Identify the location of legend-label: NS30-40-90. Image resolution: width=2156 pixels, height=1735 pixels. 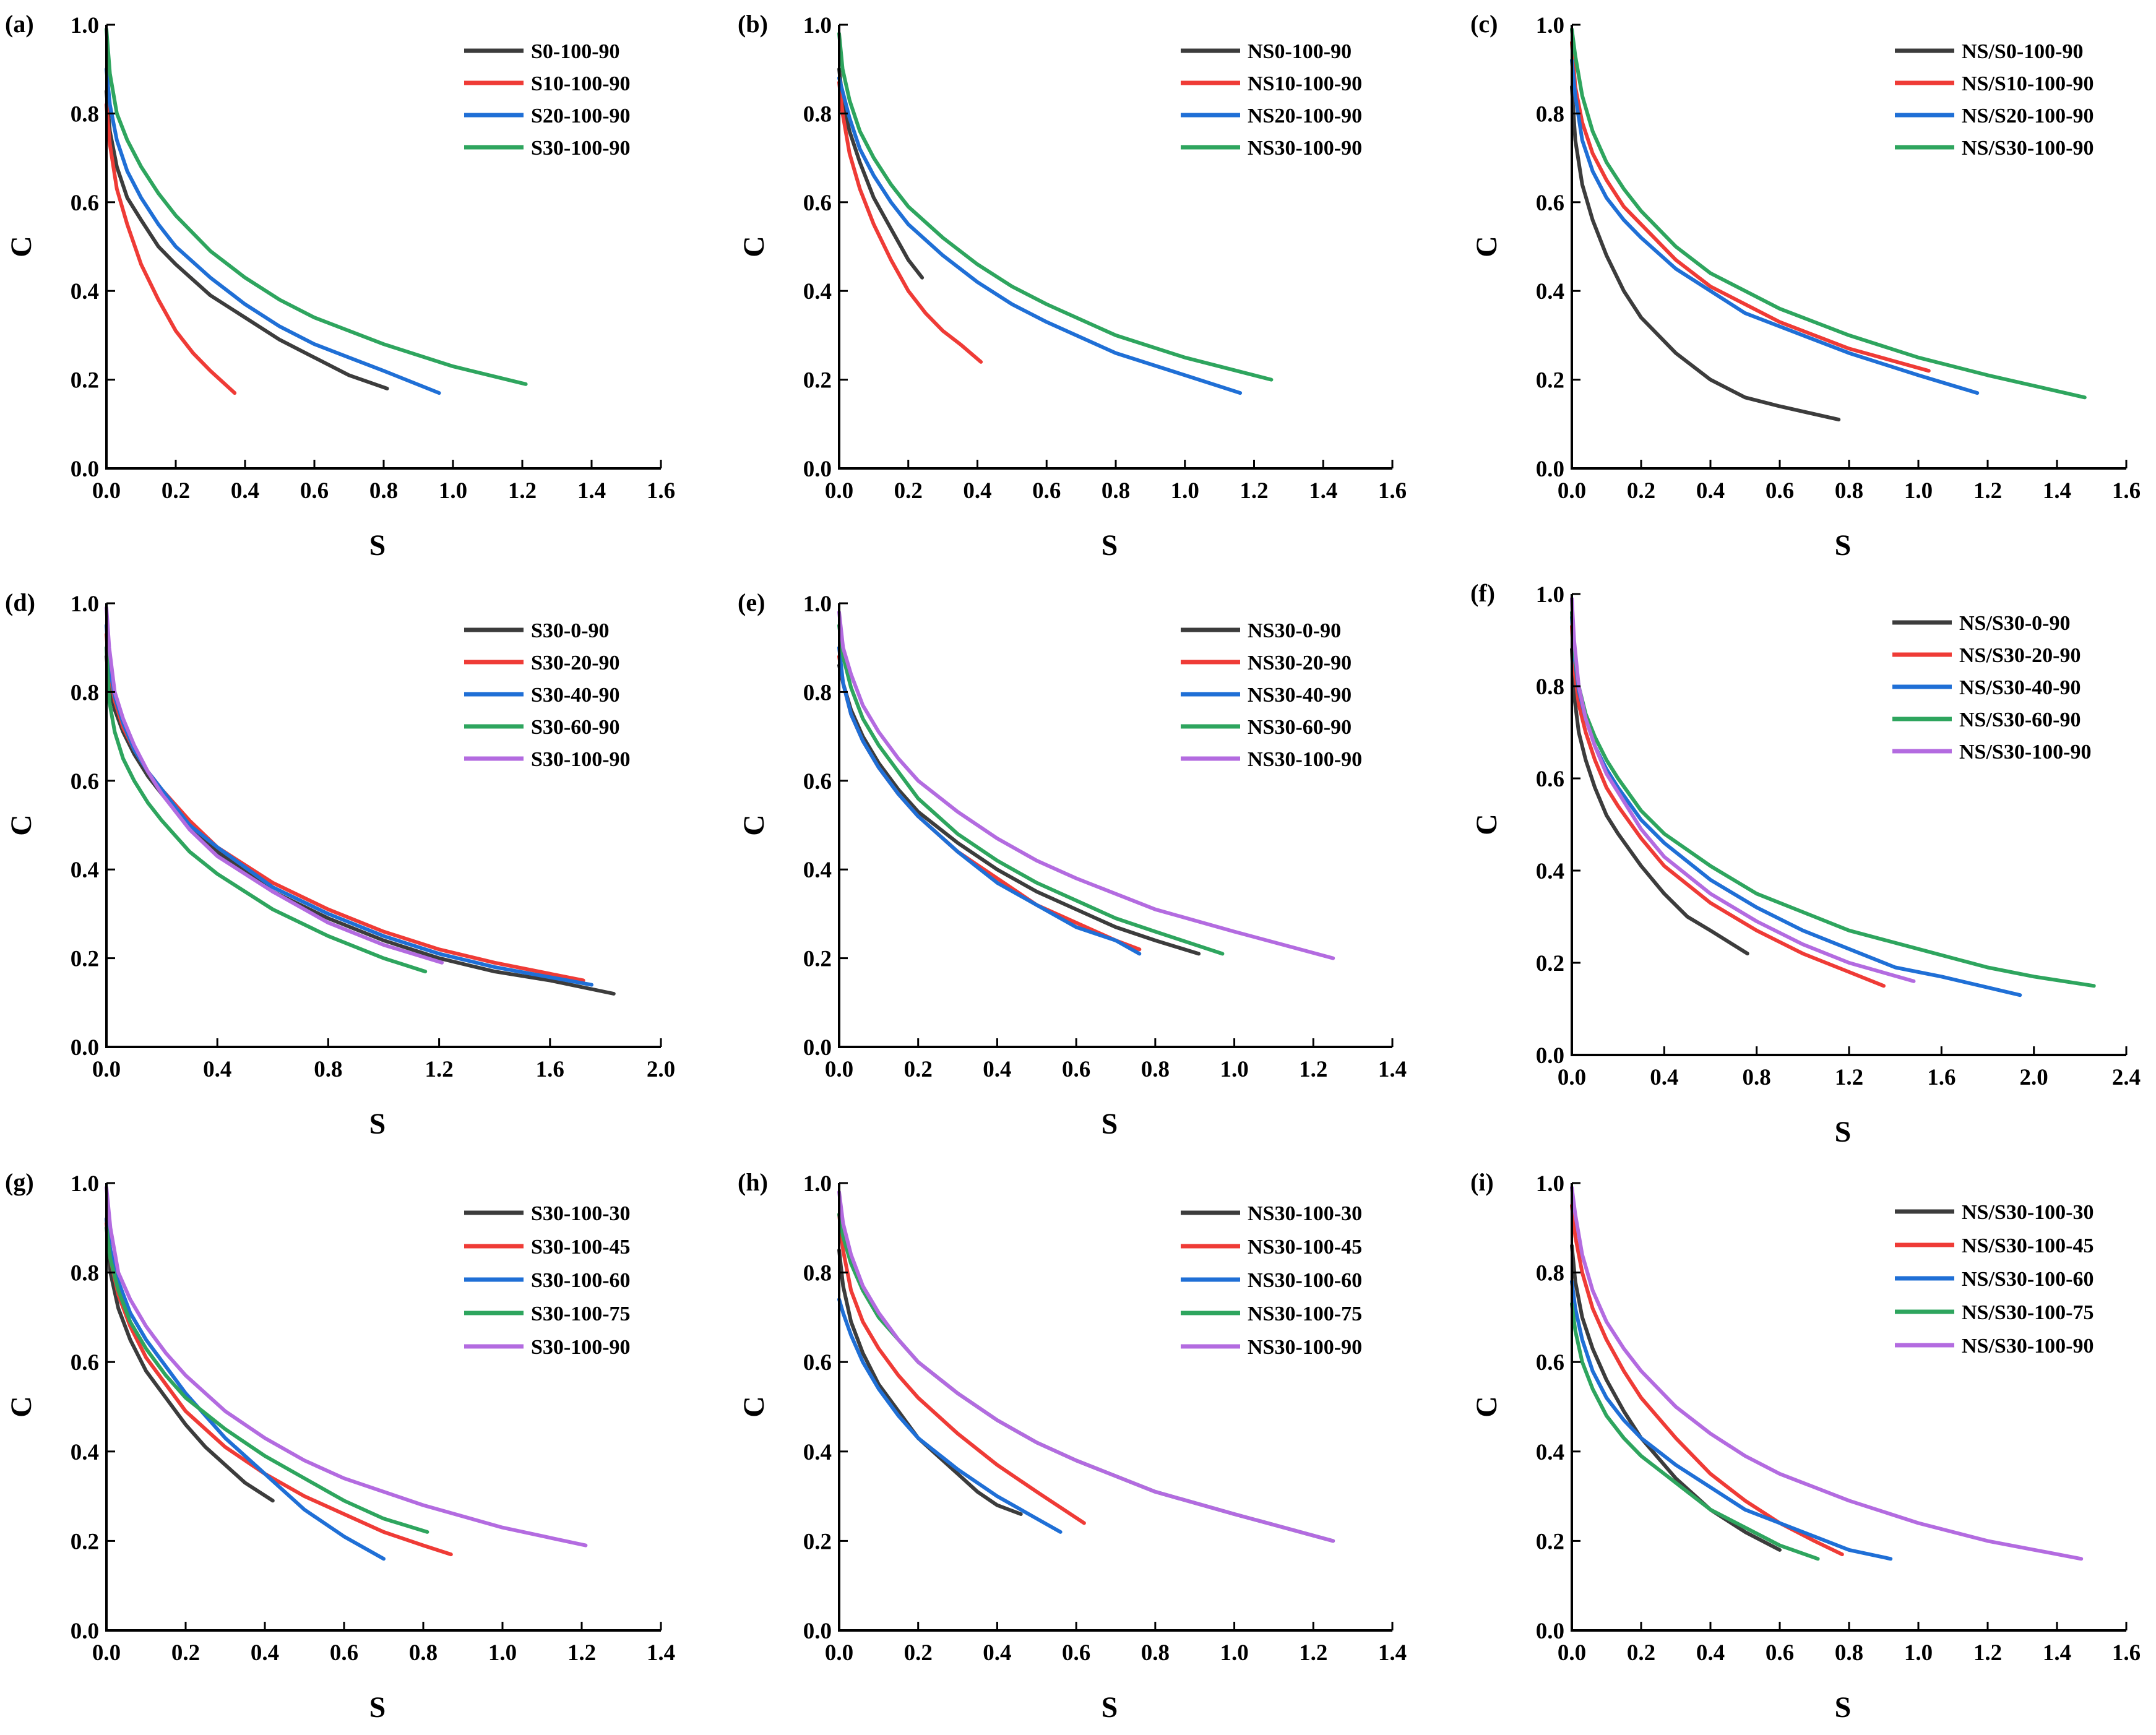
(1300, 695).